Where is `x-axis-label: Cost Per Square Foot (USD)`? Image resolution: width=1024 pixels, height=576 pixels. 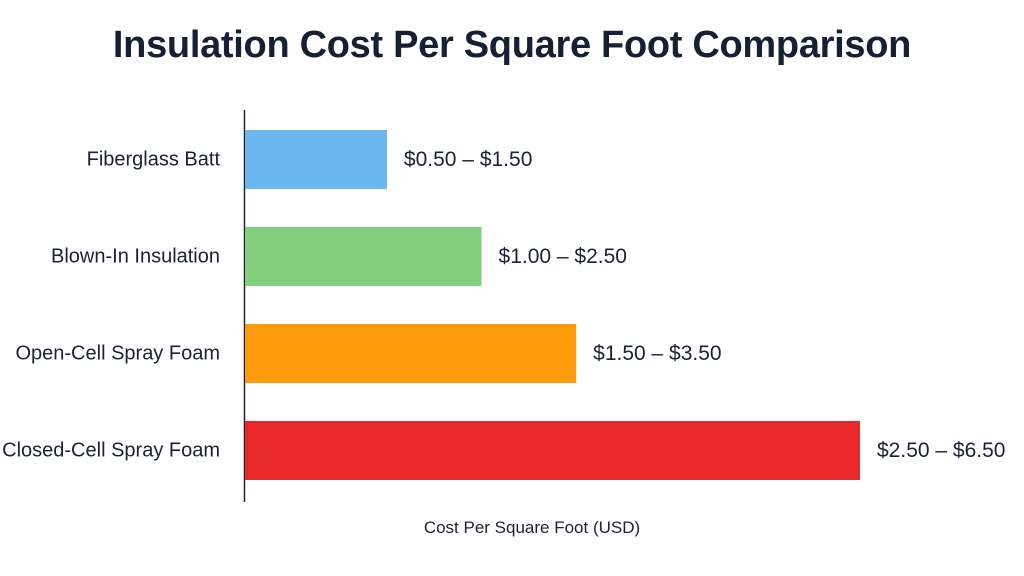 x-axis-label: Cost Per Square Foot (USD) is located at coordinates (532, 527).